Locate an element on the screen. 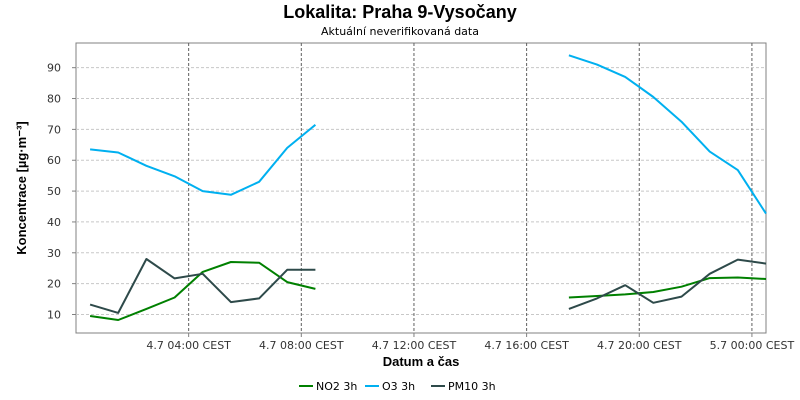  legend-label: O3 3h is located at coordinates (398, 386).